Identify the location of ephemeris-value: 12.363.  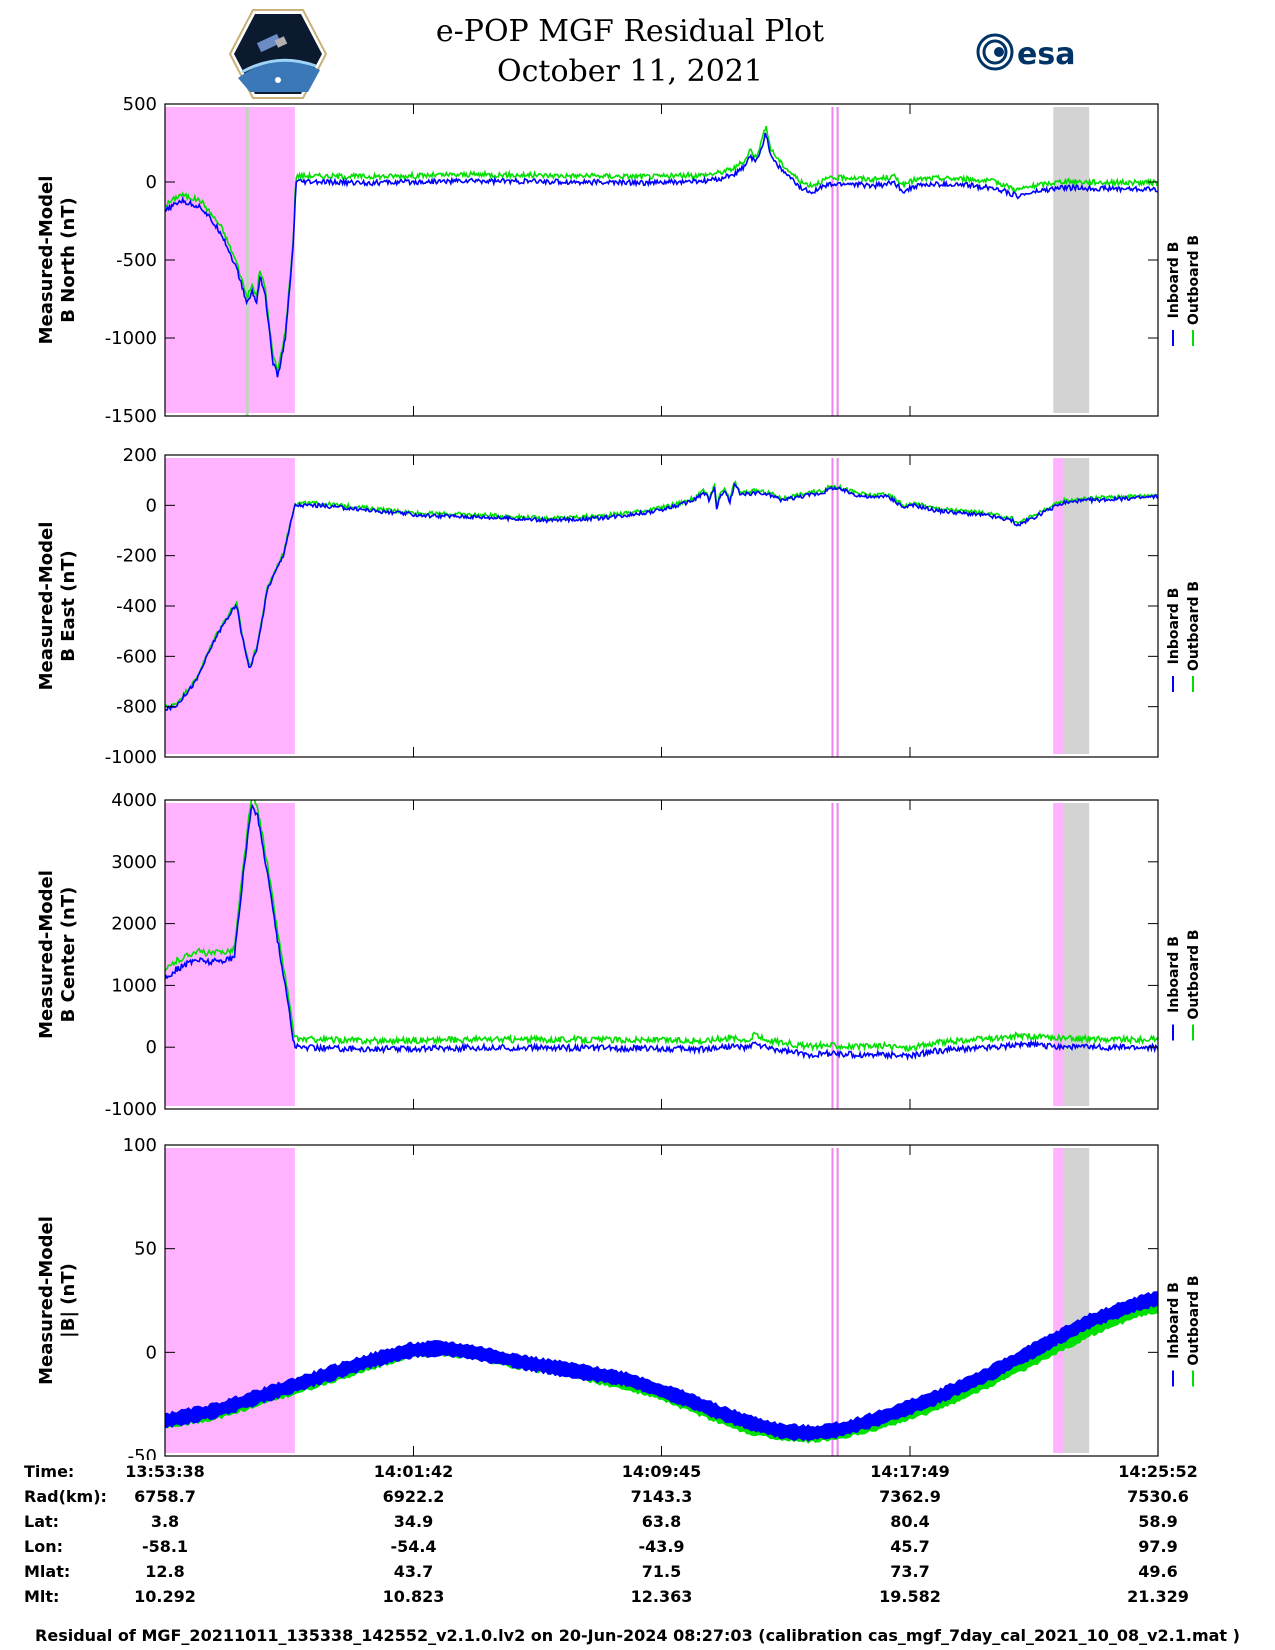
(661, 1596).